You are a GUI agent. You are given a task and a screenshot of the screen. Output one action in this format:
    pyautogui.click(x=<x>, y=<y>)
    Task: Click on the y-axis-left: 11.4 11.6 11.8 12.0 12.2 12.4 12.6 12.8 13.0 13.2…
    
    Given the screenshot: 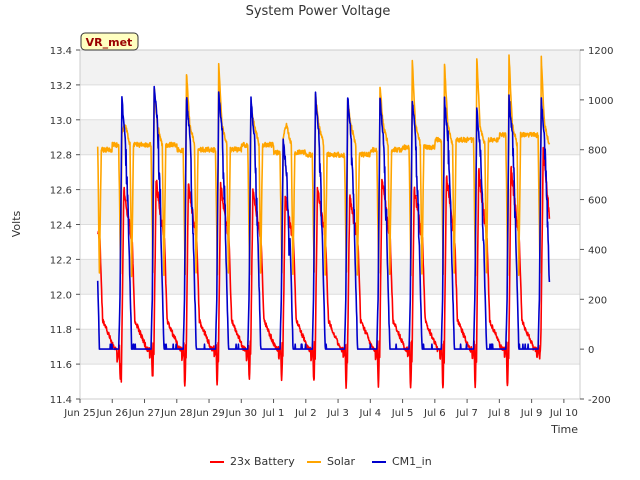 What is the action you would take?
    pyautogui.click(x=65, y=226)
    